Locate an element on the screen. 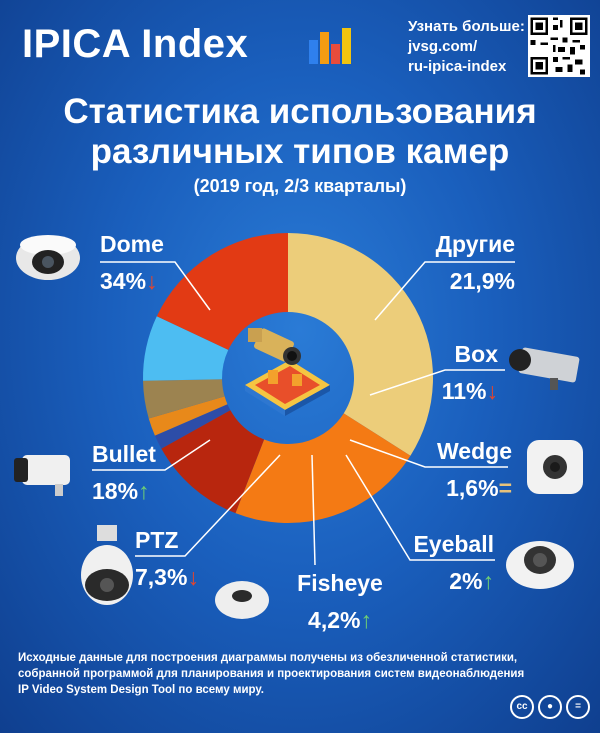 This screenshot has height=733, width=600. slice-value-wedge: 1,6%= is located at coordinates (479, 488).